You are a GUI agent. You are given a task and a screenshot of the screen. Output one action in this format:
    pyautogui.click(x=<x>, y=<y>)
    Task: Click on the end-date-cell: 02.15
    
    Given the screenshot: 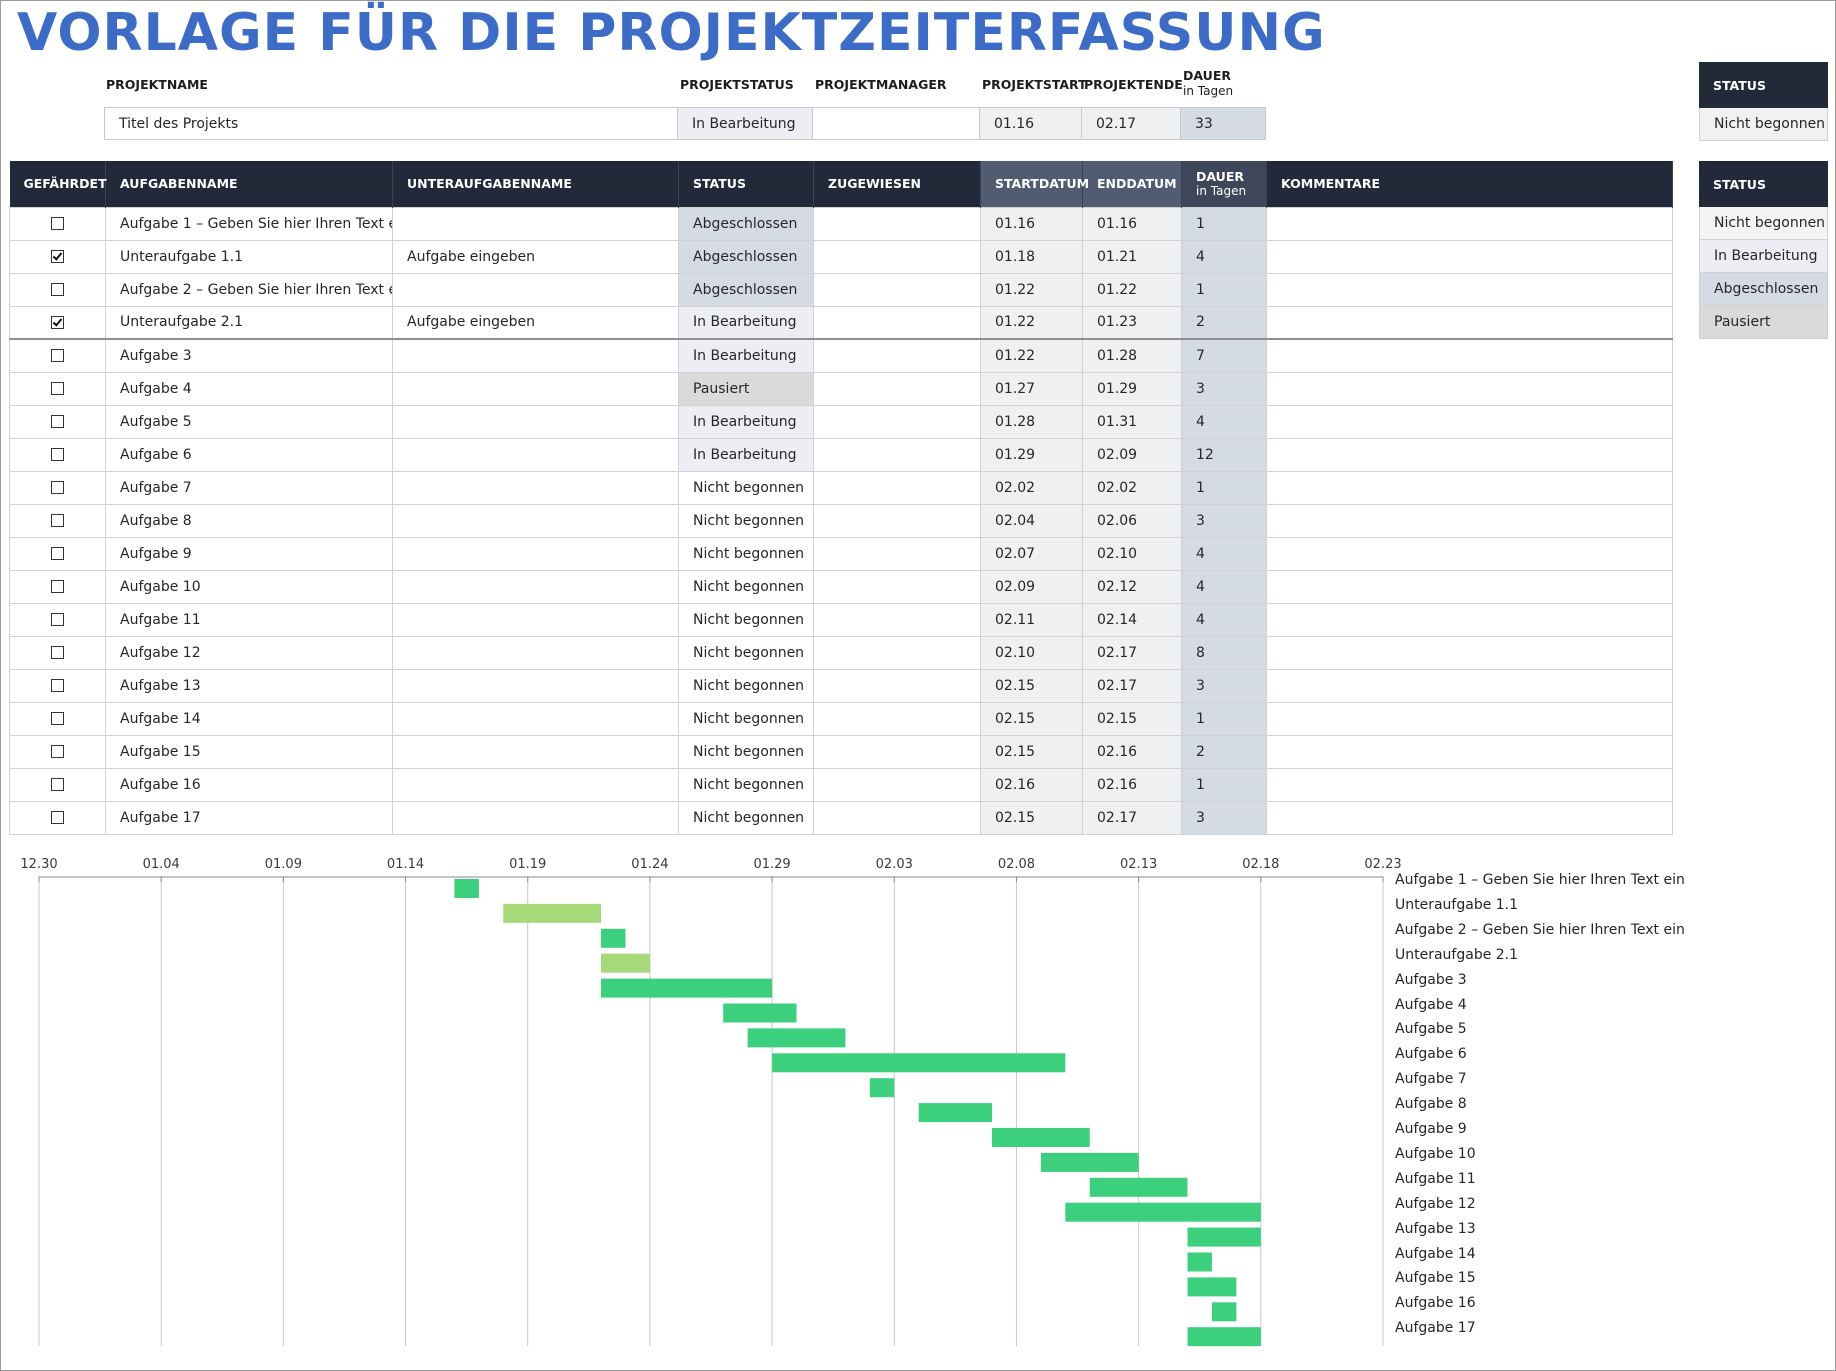 What is the action you would take?
    pyautogui.click(x=1132, y=718)
    